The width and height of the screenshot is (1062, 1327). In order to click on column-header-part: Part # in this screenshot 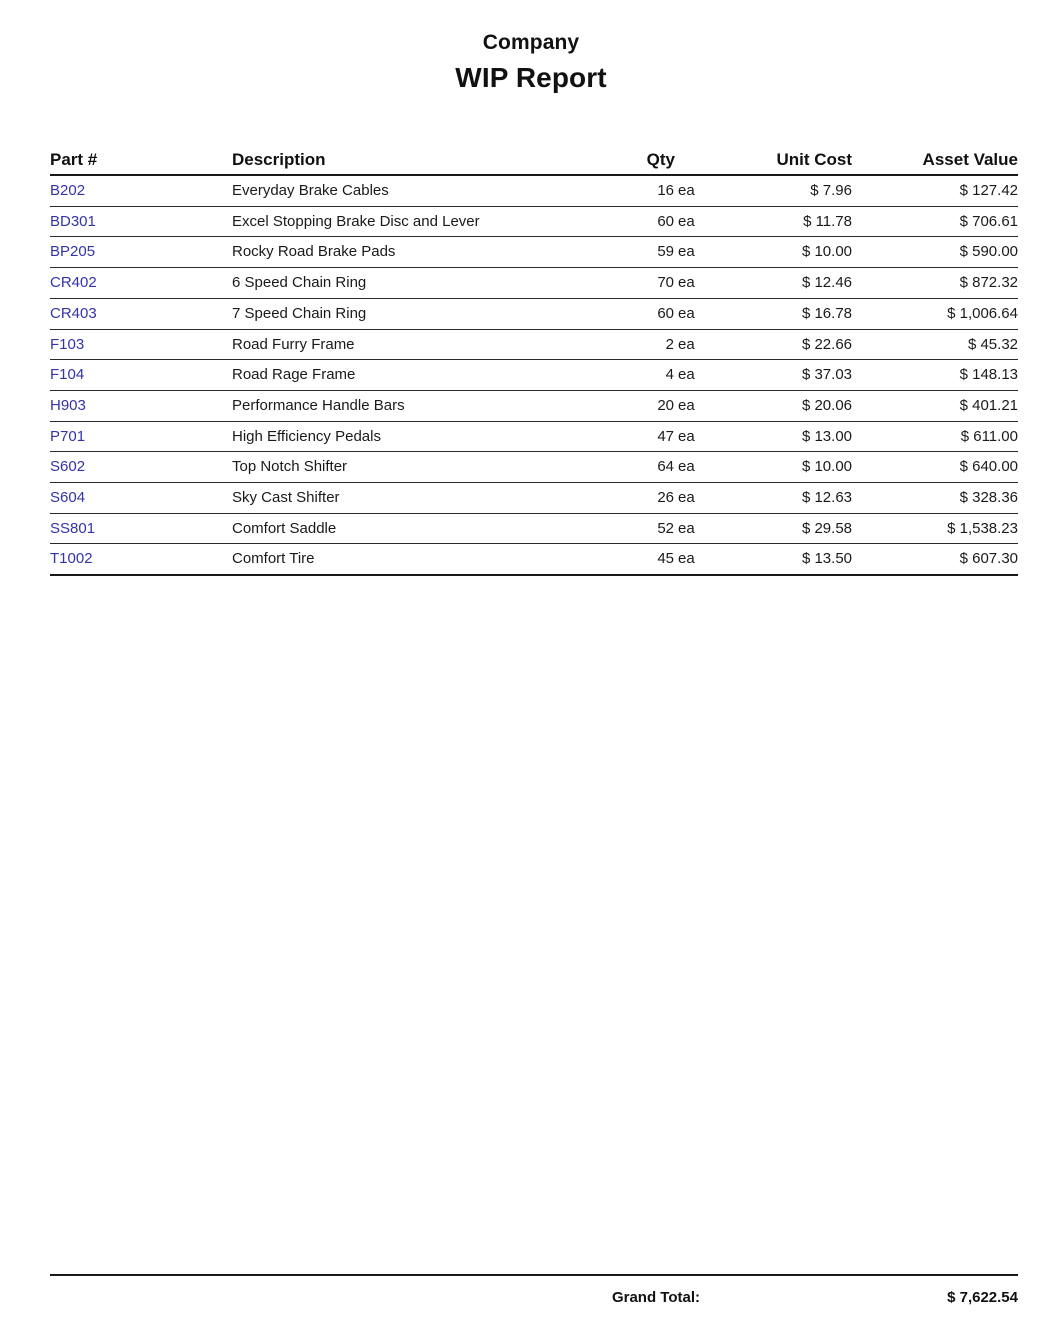, I will do `click(138, 161)`.